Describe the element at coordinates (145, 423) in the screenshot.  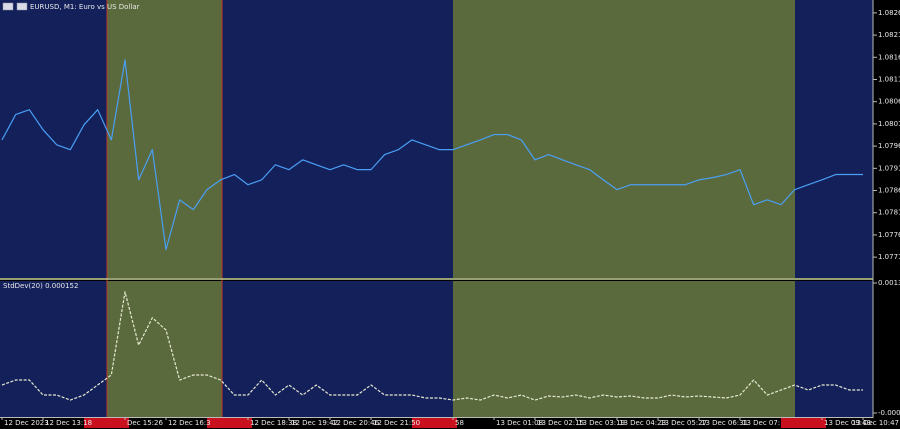
I see `x-tick-label: Dec 15:26` at that location.